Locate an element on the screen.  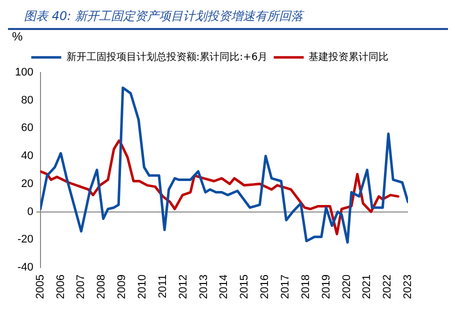
x-tick-label: 2009 is located at coordinates (122, 287).